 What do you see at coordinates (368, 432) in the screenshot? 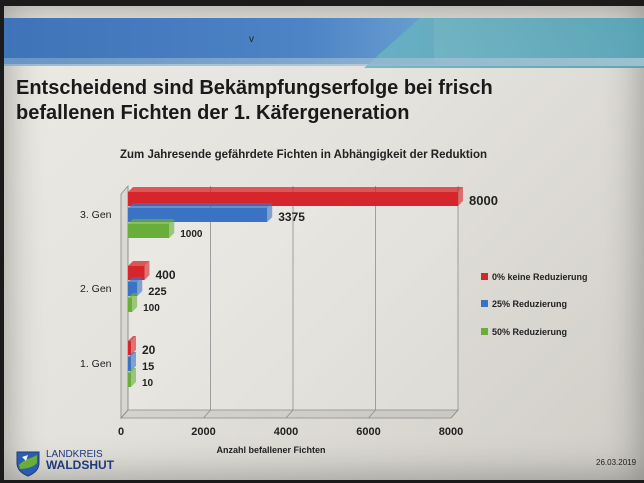
I see `x-tick-label: 6000` at bounding box center [368, 432].